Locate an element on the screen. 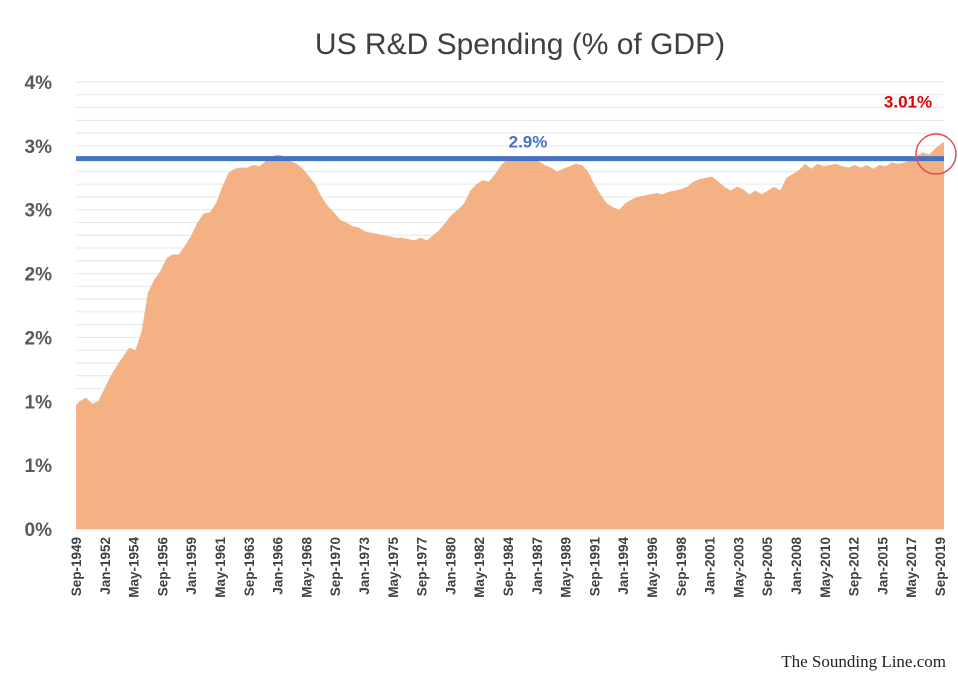  x-tick-label: May-1968 is located at coordinates (306, 567).